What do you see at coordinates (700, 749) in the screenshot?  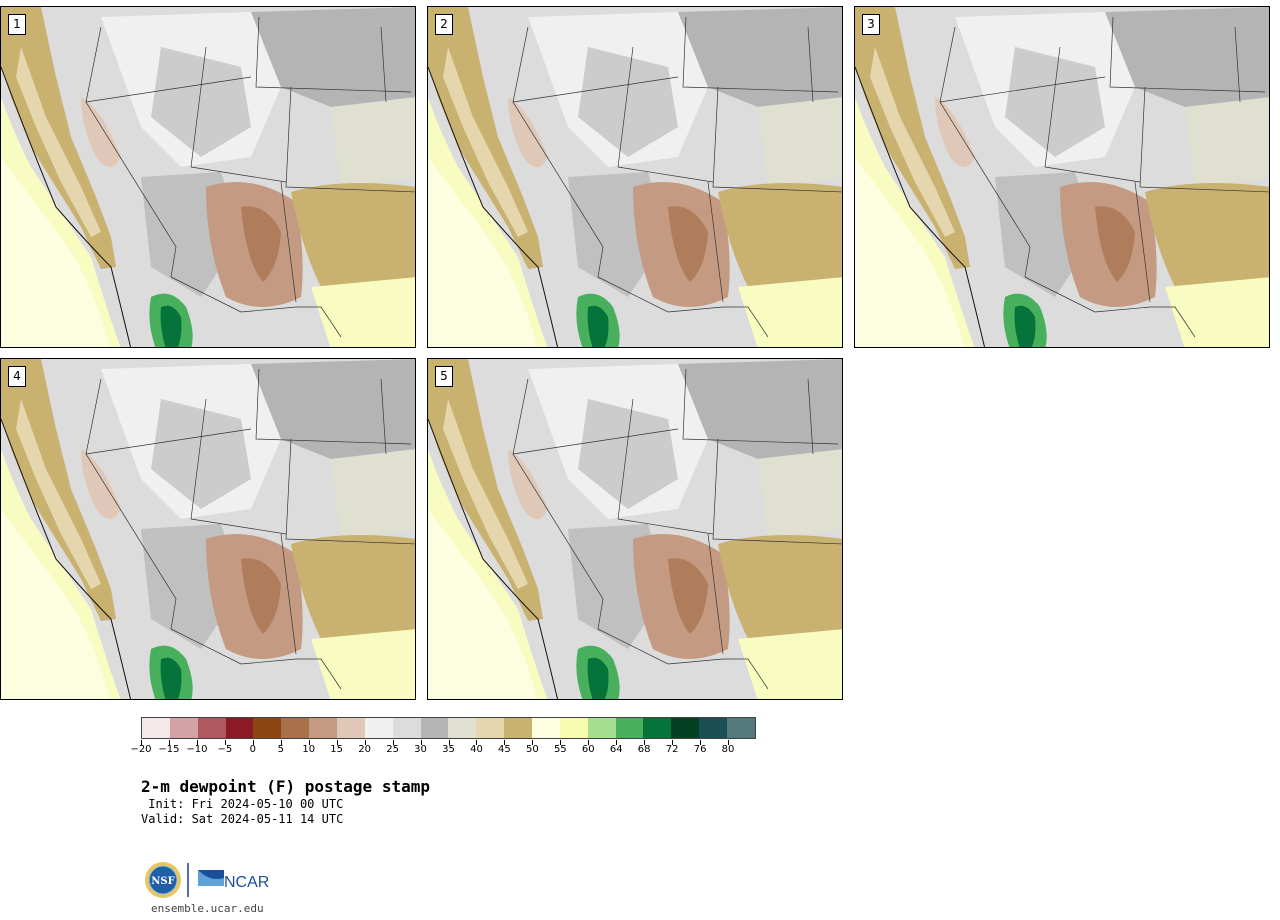 I see `colorbar-tick-label: 76` at bounding box center [700, 749].